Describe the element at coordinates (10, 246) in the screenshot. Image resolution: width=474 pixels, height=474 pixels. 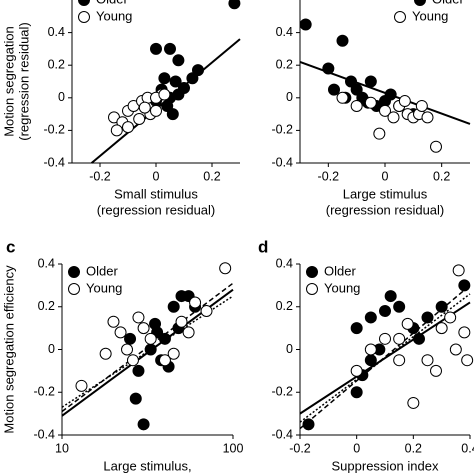
I see `panel-label: c` at that location.